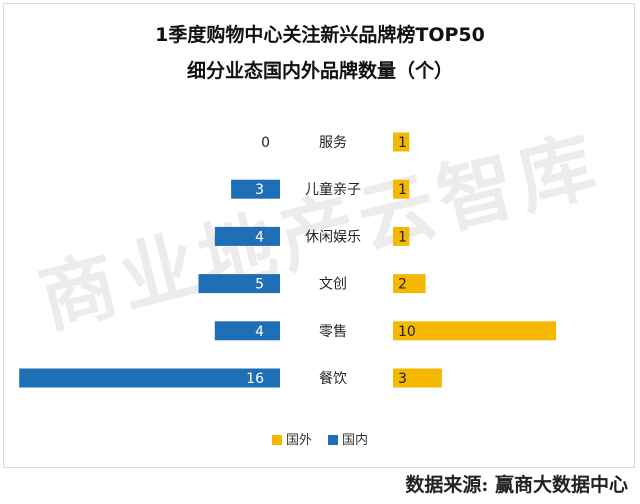 Image resolution: width=640 pixels, height=504 pixels. What do you see at coordinates (333, 332) in the screenshot?
I see `category-label: 零售` at bounding box center [333, 332].